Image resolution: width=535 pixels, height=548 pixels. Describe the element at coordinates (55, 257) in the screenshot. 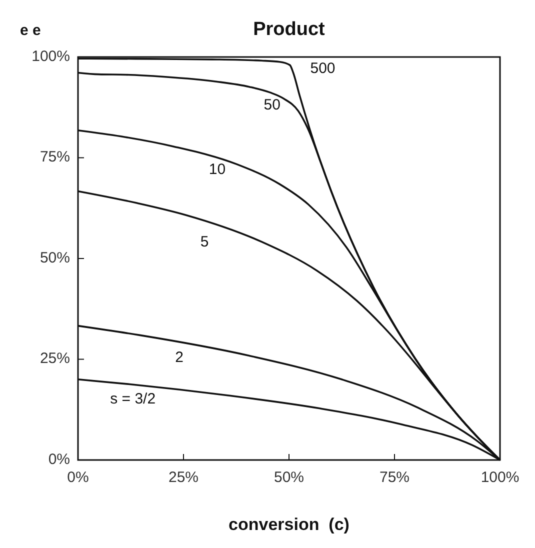

I see `y-tick-label: 50%` at that location.